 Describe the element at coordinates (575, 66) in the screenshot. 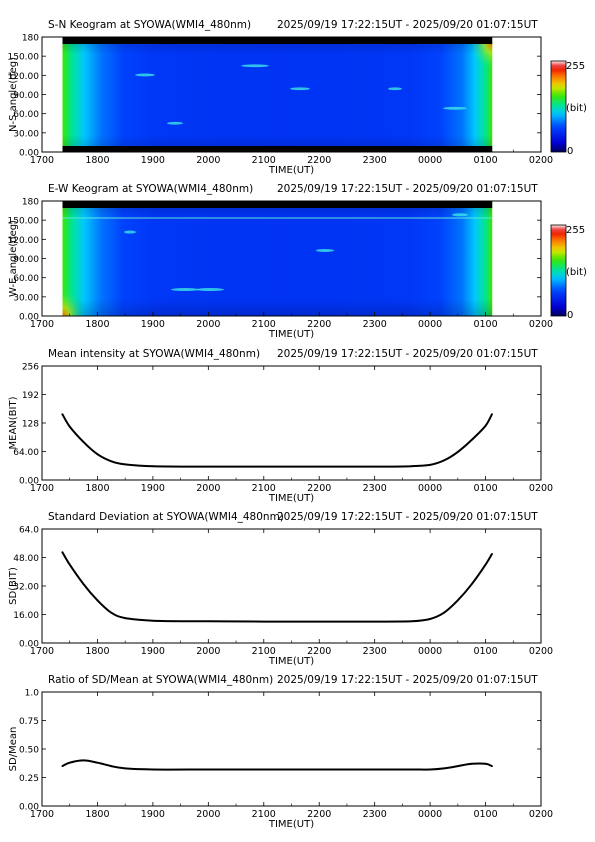

I see `colorbar-max-label: 255` at that location.